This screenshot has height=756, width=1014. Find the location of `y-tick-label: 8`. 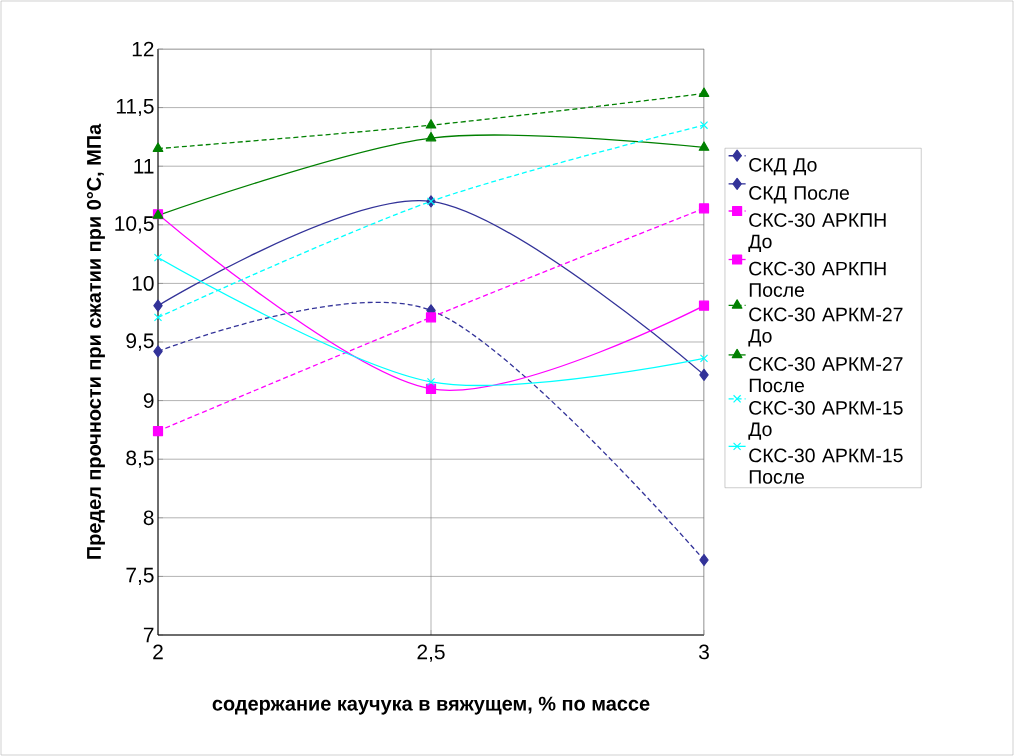

y-tick-label: 8 is located at coordinates (148, 518).